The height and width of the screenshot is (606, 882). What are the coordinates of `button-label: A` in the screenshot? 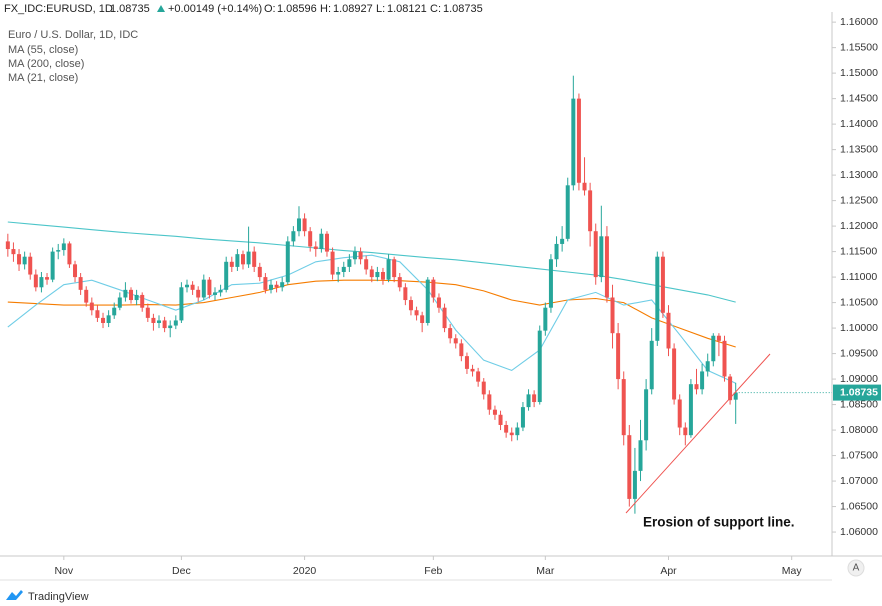 It's located at (856, 568).